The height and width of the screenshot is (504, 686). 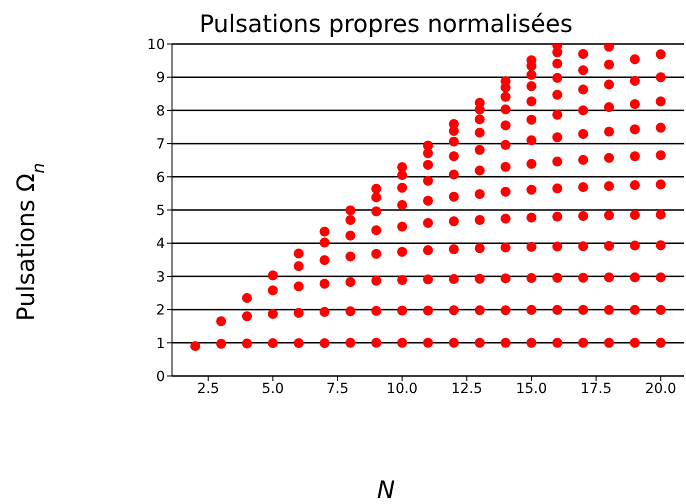 I want to click on y-tick-label: 7, so click(x=160, y=144).